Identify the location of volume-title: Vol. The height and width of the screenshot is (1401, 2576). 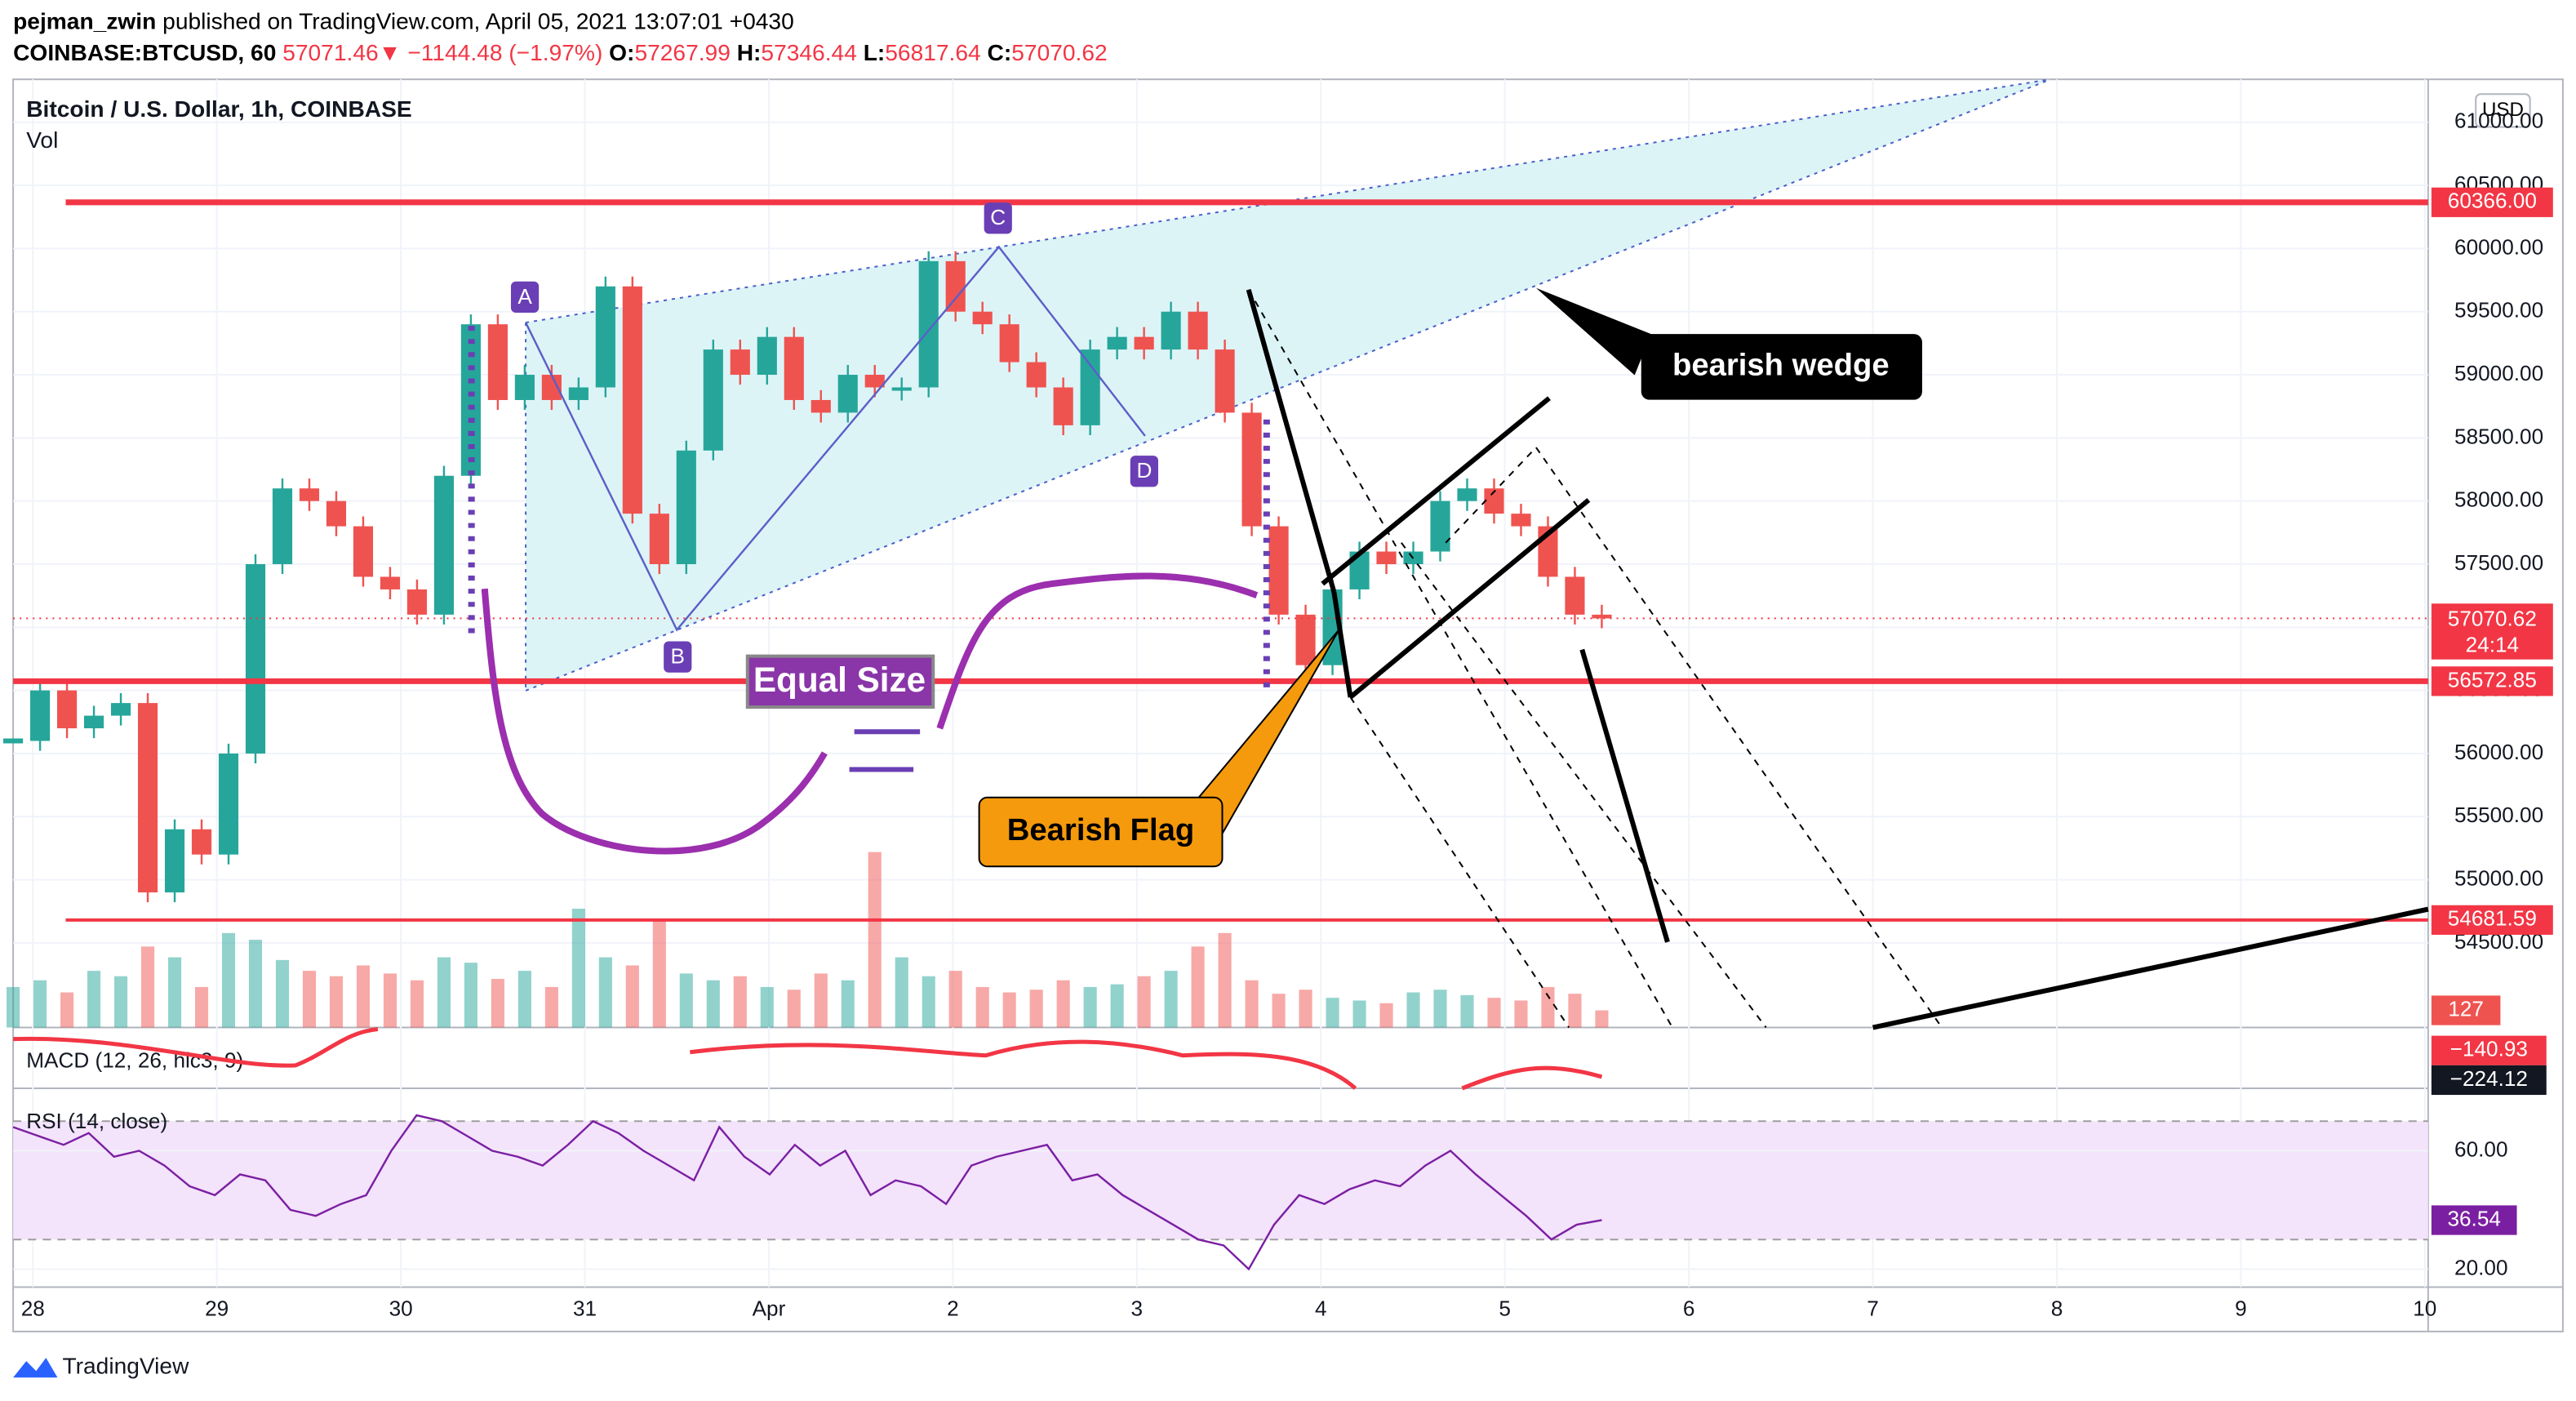
(42, 140).